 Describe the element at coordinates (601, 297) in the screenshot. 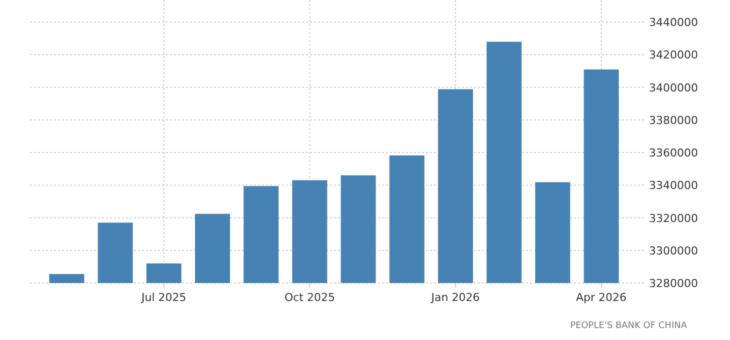

I see `x-tick-label: Apr 2026` at that location.